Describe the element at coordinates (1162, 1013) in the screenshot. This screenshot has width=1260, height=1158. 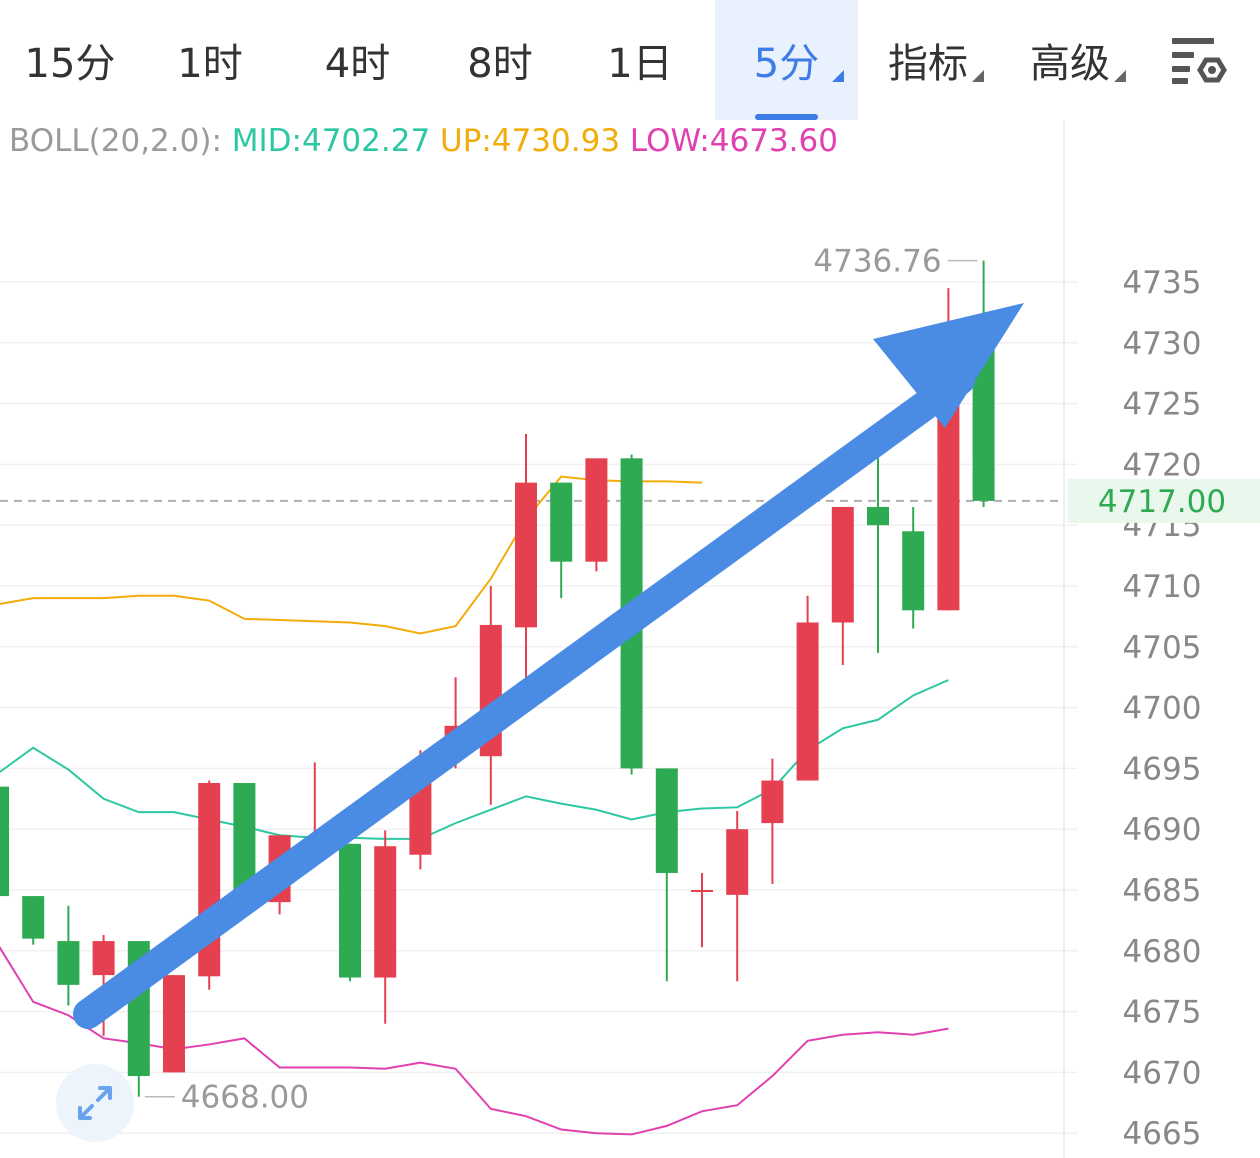
I see `y-tick-label: 4675` at that location.